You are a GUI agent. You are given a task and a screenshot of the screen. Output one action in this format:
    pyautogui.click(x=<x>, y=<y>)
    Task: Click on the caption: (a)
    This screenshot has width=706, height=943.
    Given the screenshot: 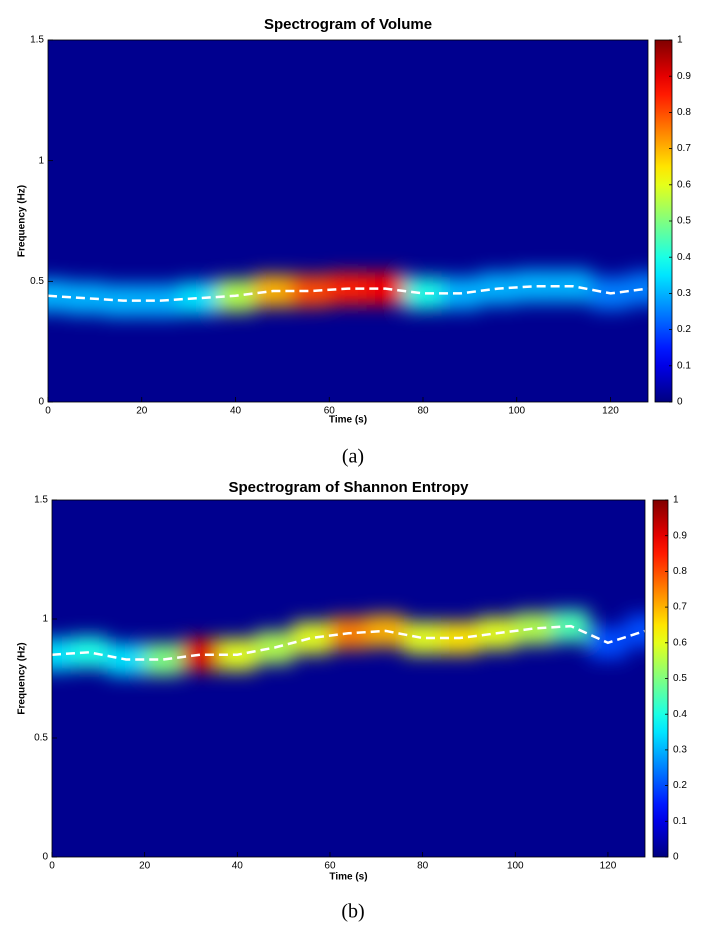 What is the action you would take?
    pyautogui.click(x=353, y=457)
    